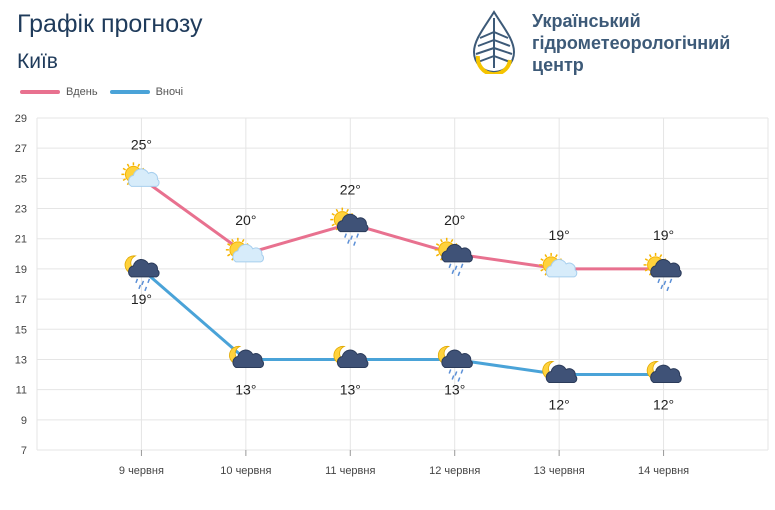  Describe the element at coordinates (107, 92) in the screenshot. I see `legend: Вдень Вночі` at that location.